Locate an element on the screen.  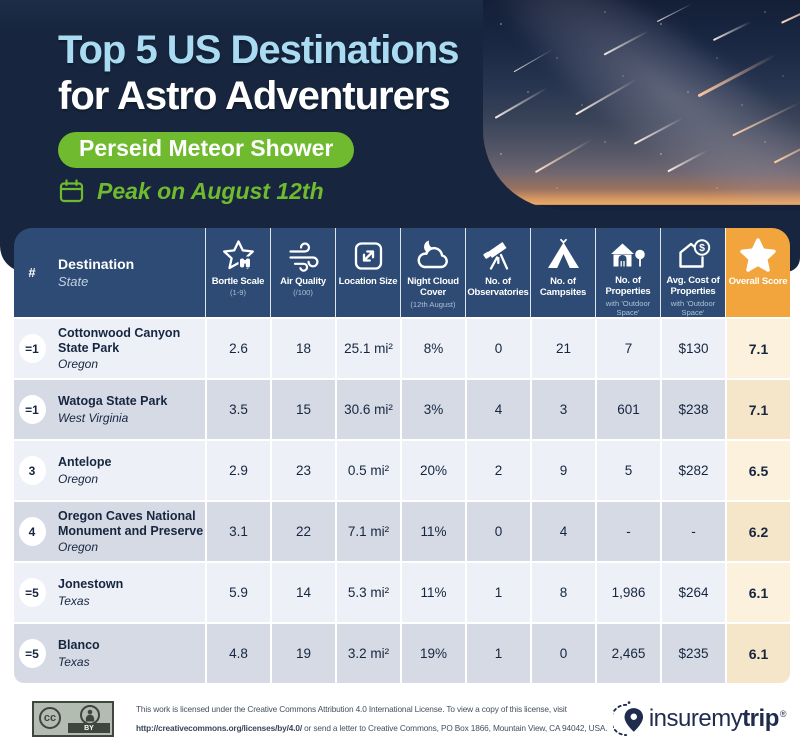
value-cell-air-quality: 23 is located at coordinates (302, 470).